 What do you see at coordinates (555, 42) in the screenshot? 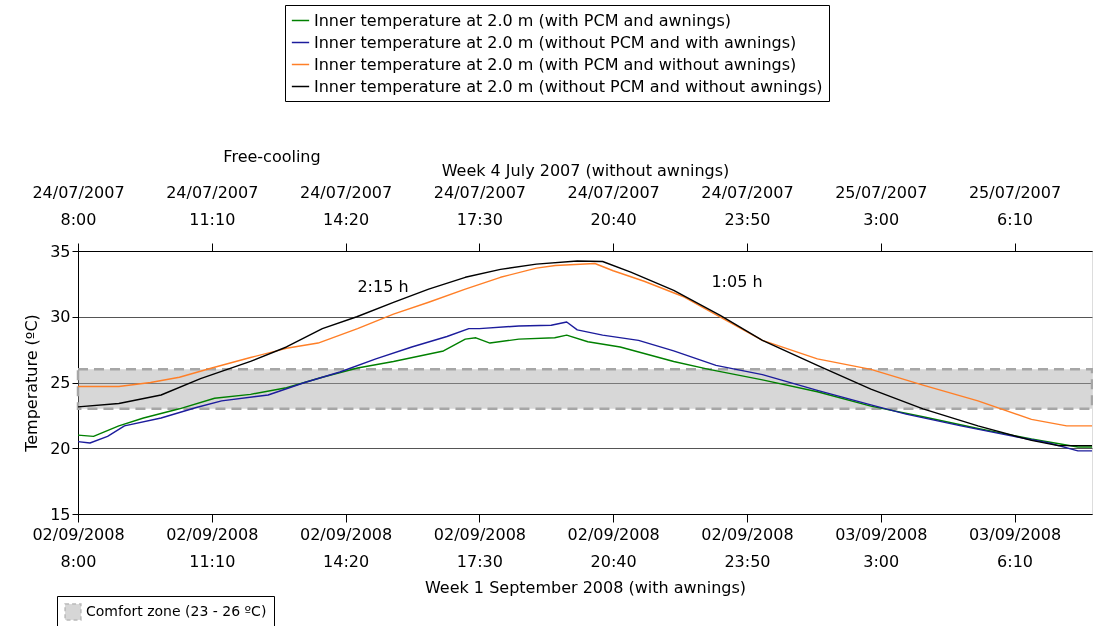
I see `legend-label: Inner temperature at 2.0 m (without PCM and with awnings)` at bounding box center [555, 42].